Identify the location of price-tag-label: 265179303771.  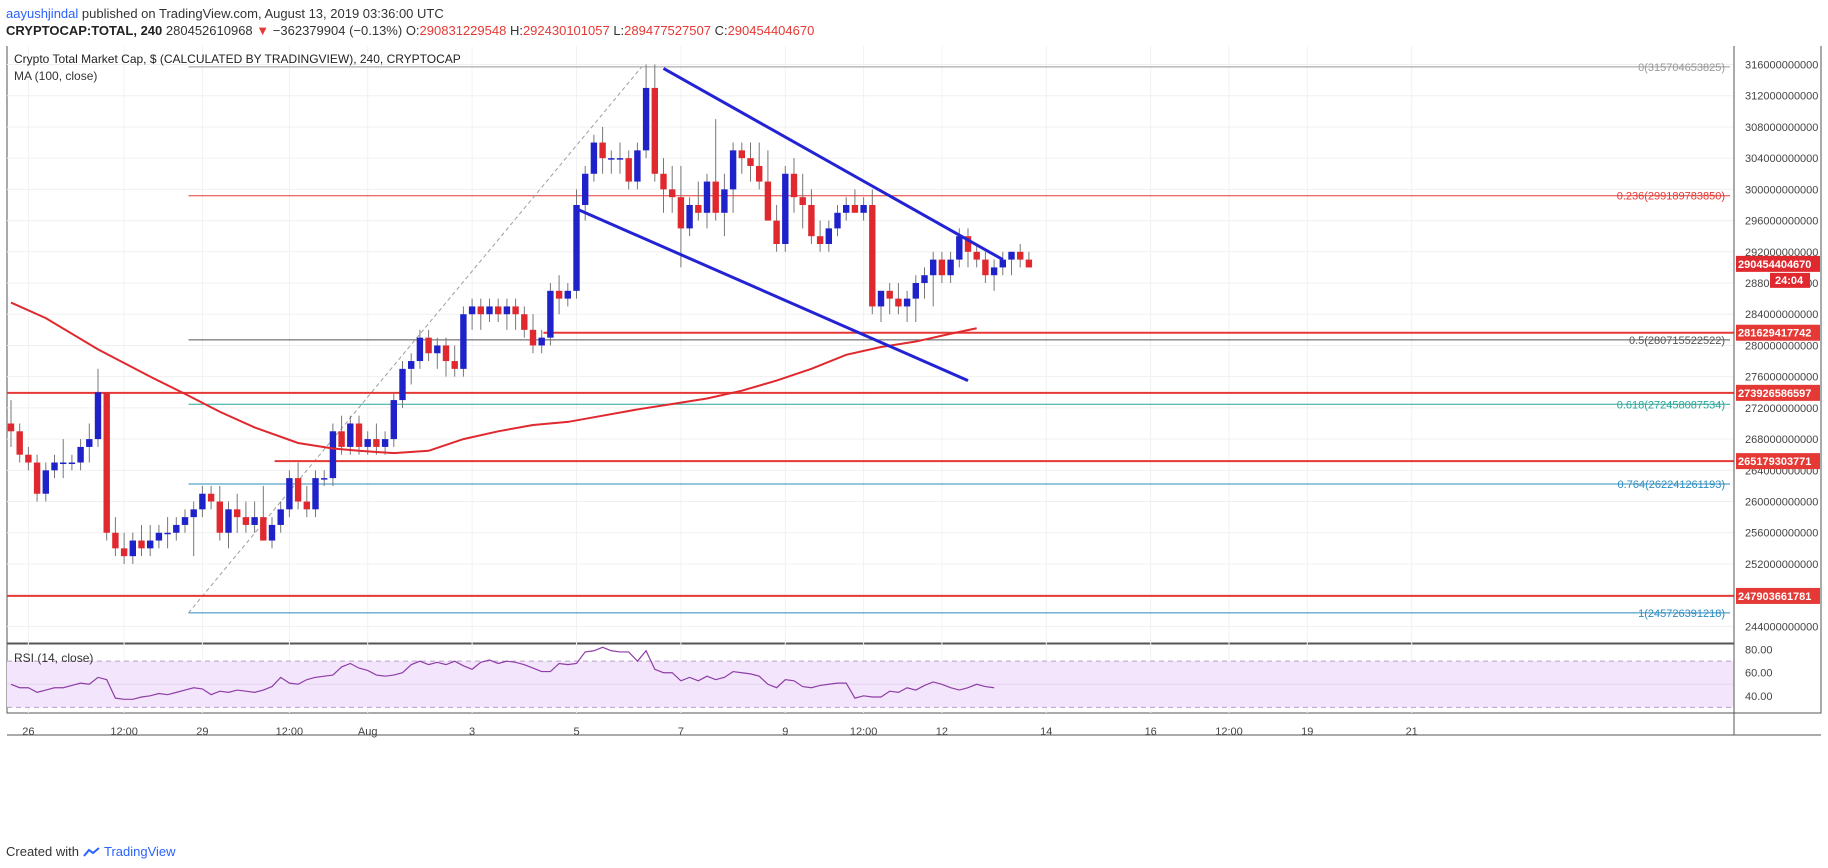
(1774, 462).